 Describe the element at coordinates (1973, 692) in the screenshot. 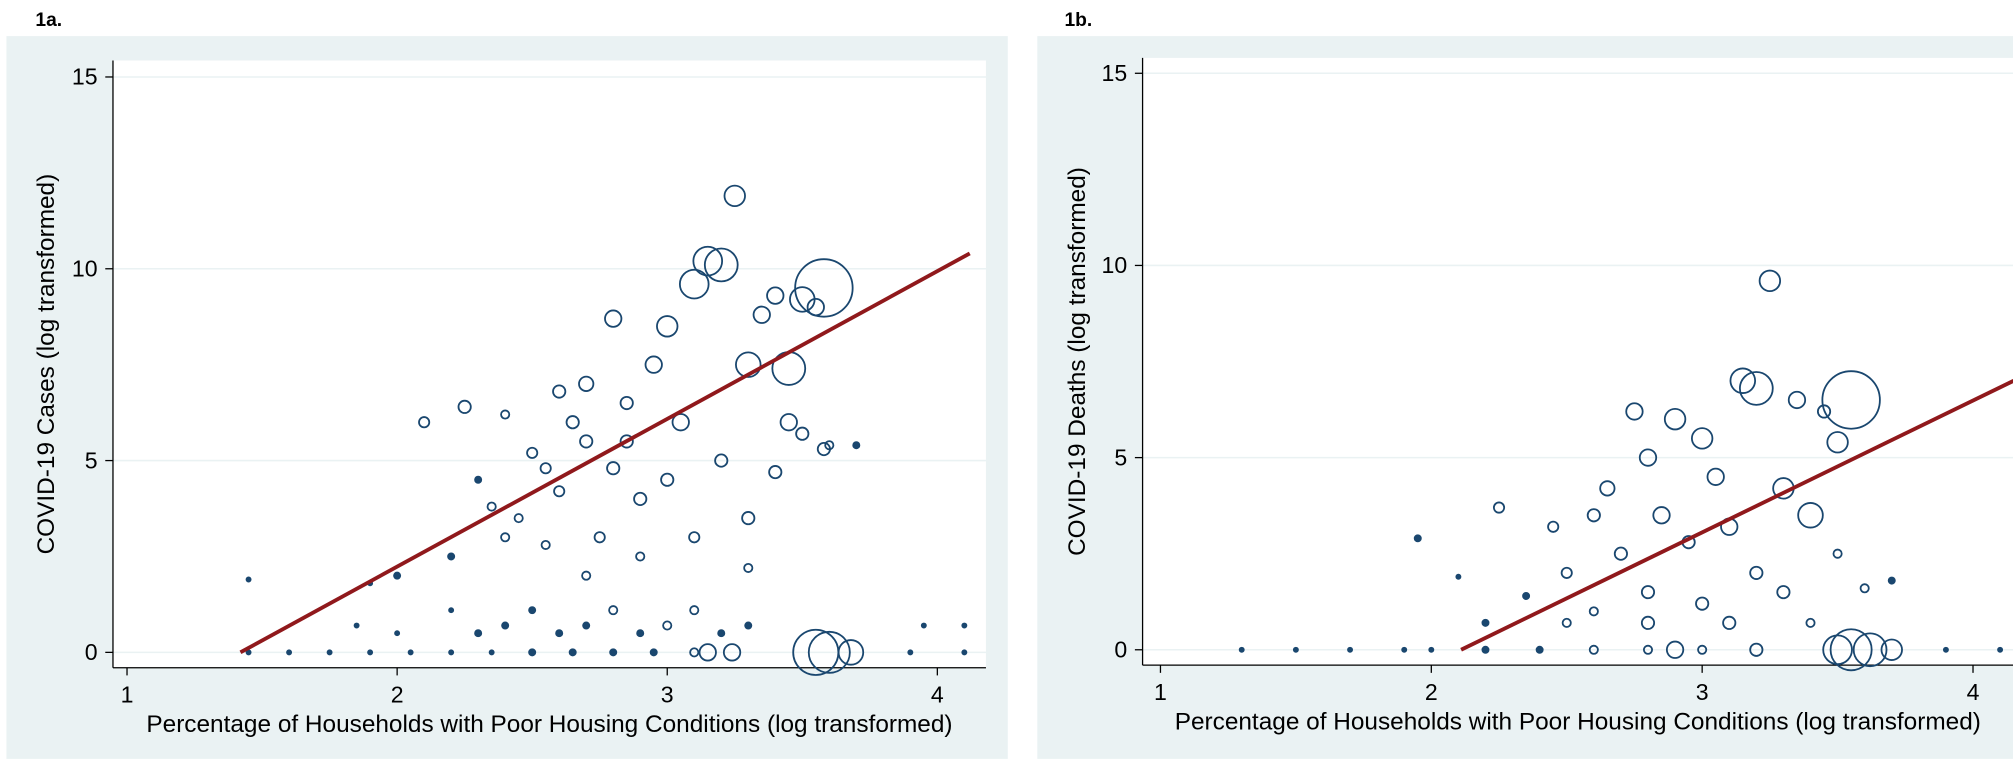

I see `x-tick-label: 4` at that location.